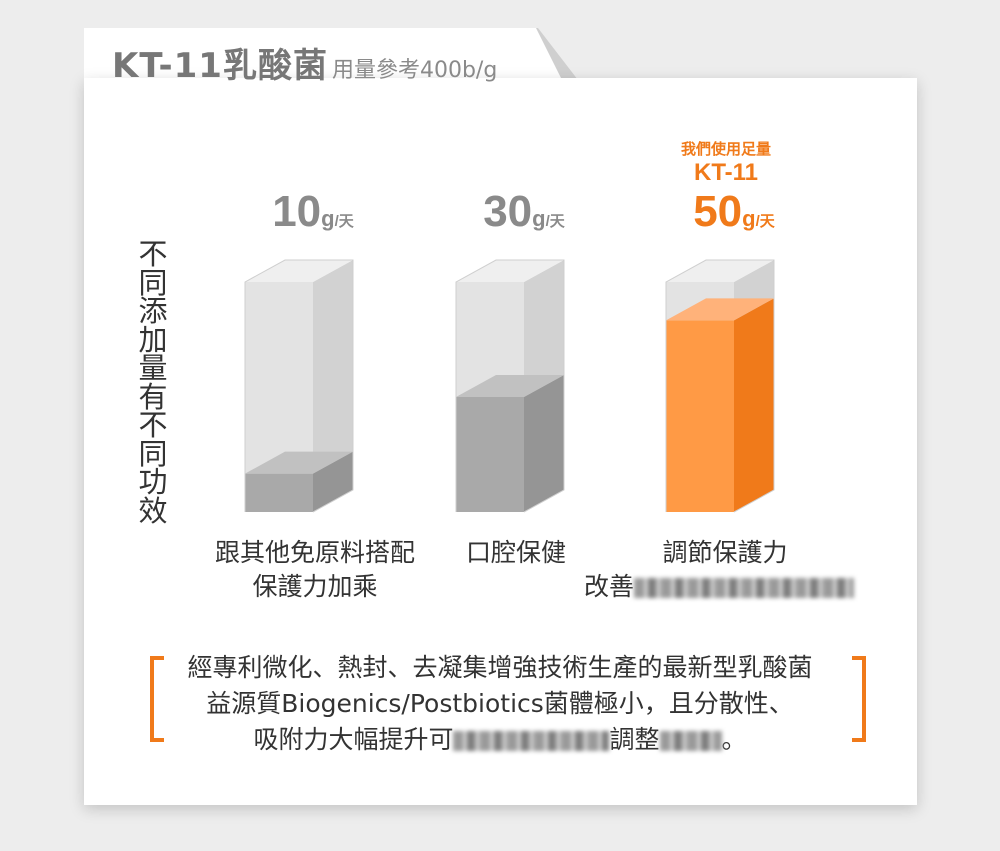  I want to click on bar-caption-3: 調節保護力 改善, so click(725, 570).